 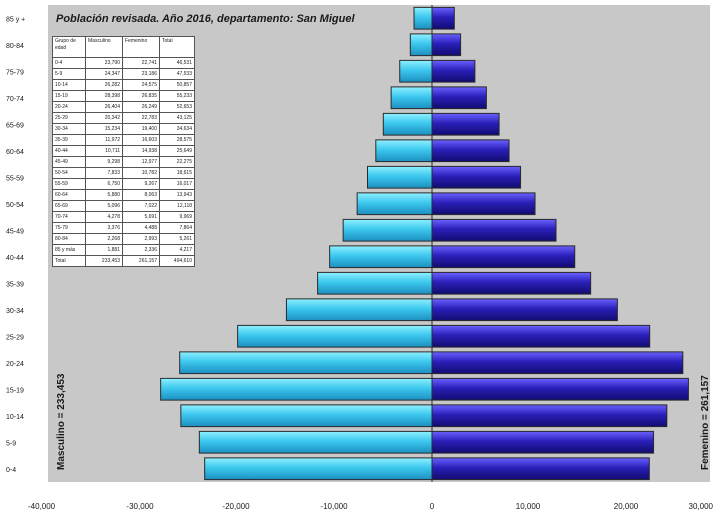 I want to click on table-cell: 12,977, so click(x=141, y=162).